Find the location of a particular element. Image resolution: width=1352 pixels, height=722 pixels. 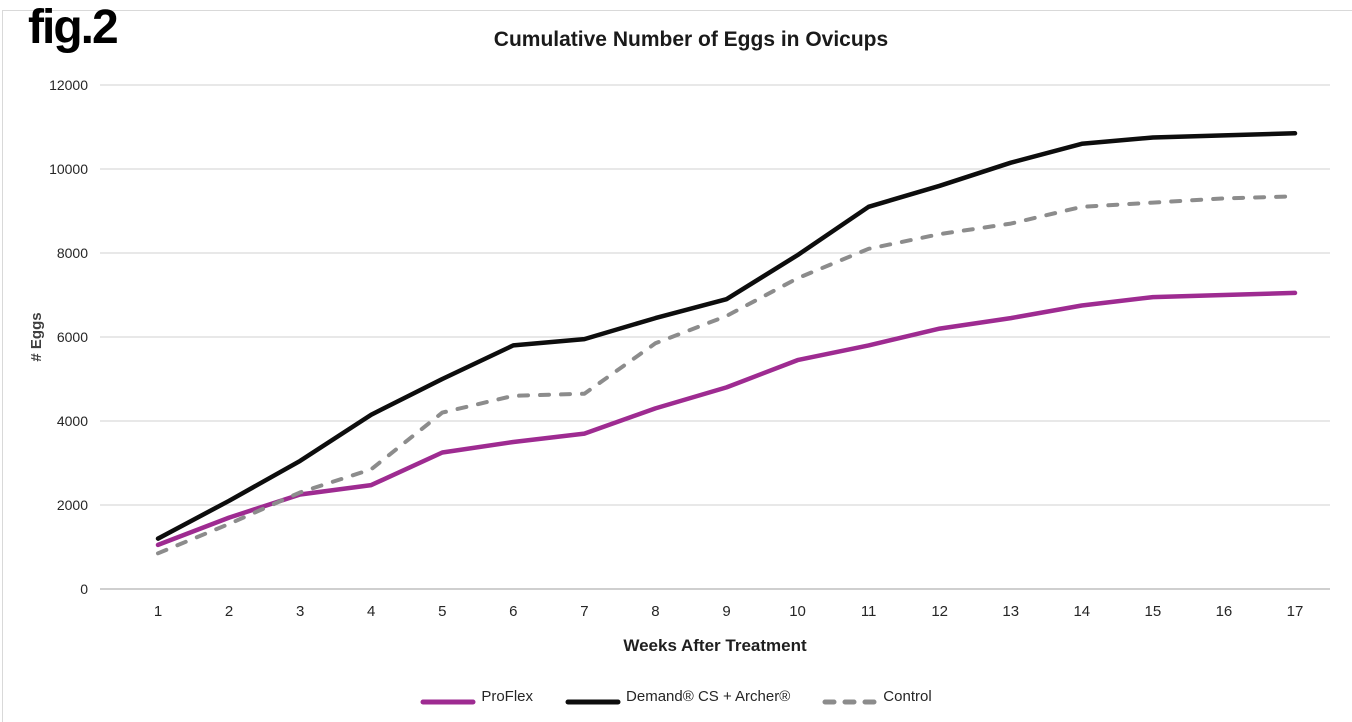

y-tick-label: 4000 is located at coordinates (72, 421).